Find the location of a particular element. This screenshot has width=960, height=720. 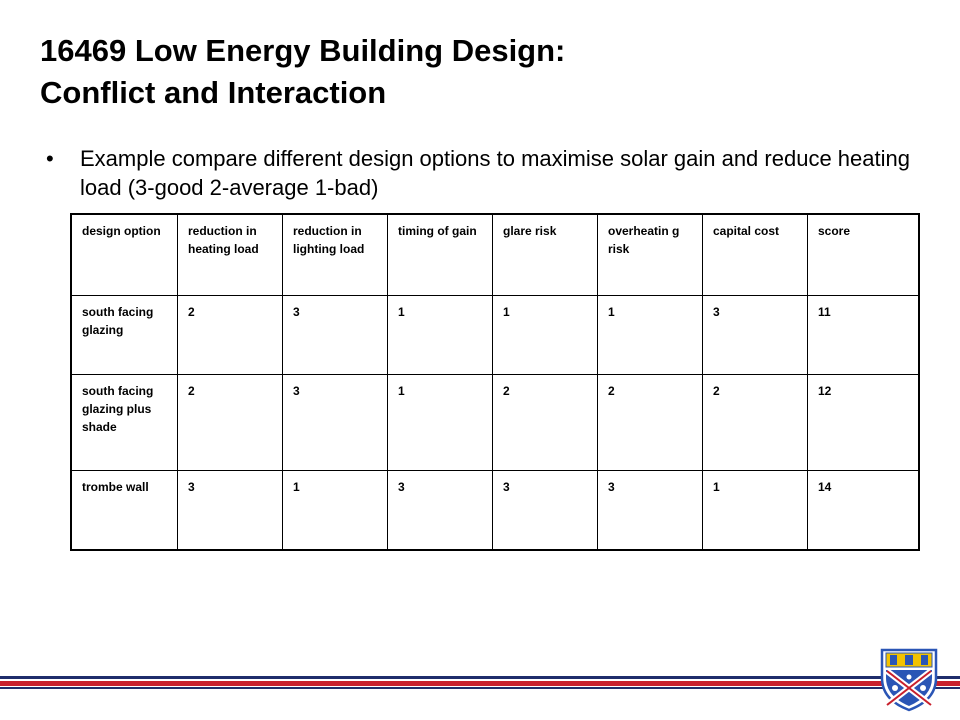

header-cell: overheatin g risk is located at coordinates (650, 254).